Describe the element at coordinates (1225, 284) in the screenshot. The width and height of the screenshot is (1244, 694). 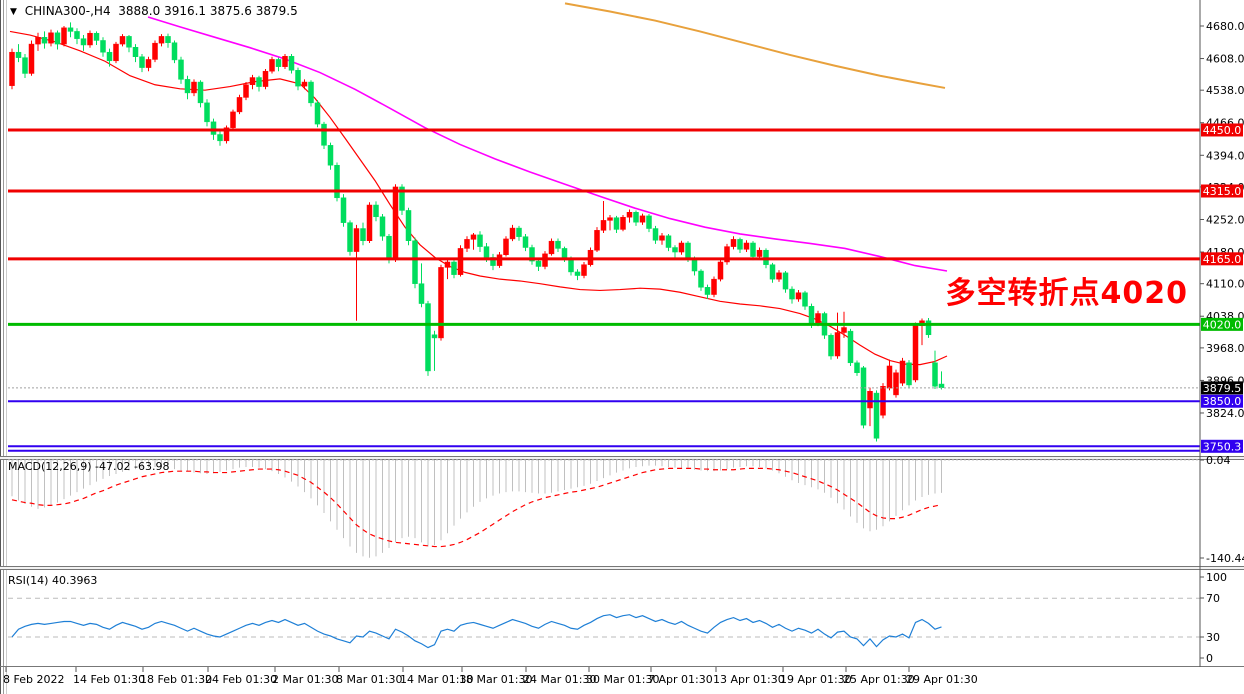
I see `price-axis-label: 4110.0` at that location.